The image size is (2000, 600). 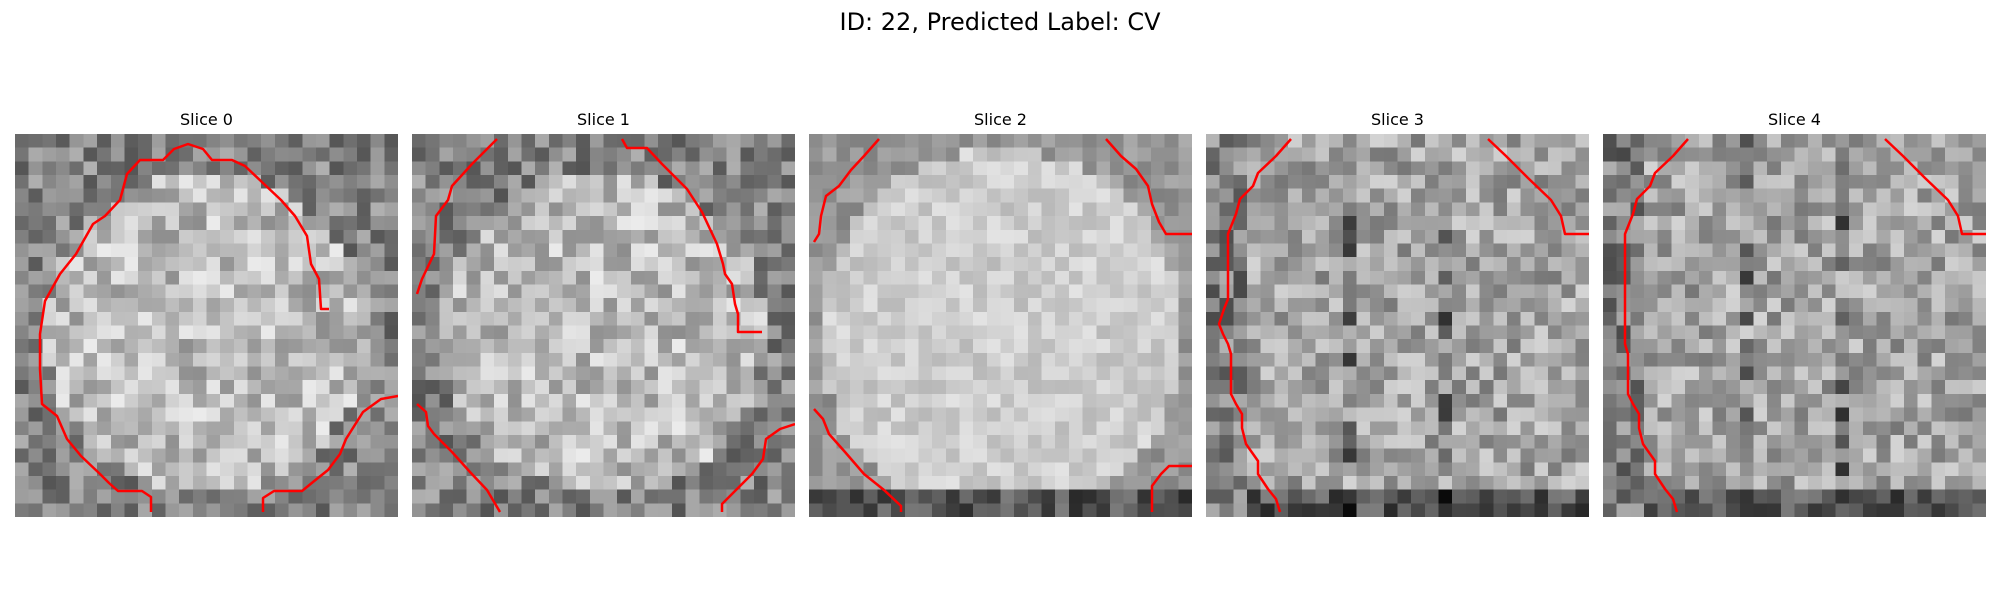 I want to click on slice-title: Slice 0, so click(x=206, y=119).